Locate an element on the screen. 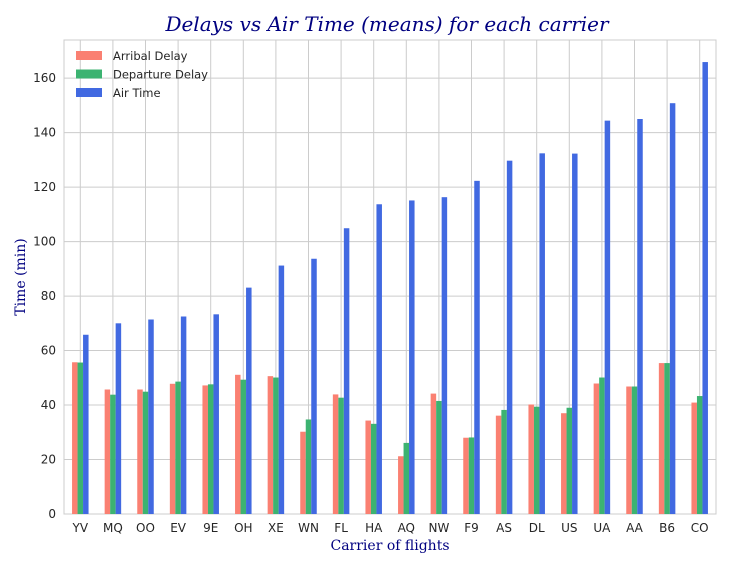 The width and height of the screenshot is (730, 572). y-tick-label: 20 is located at coordinates (48, 460).